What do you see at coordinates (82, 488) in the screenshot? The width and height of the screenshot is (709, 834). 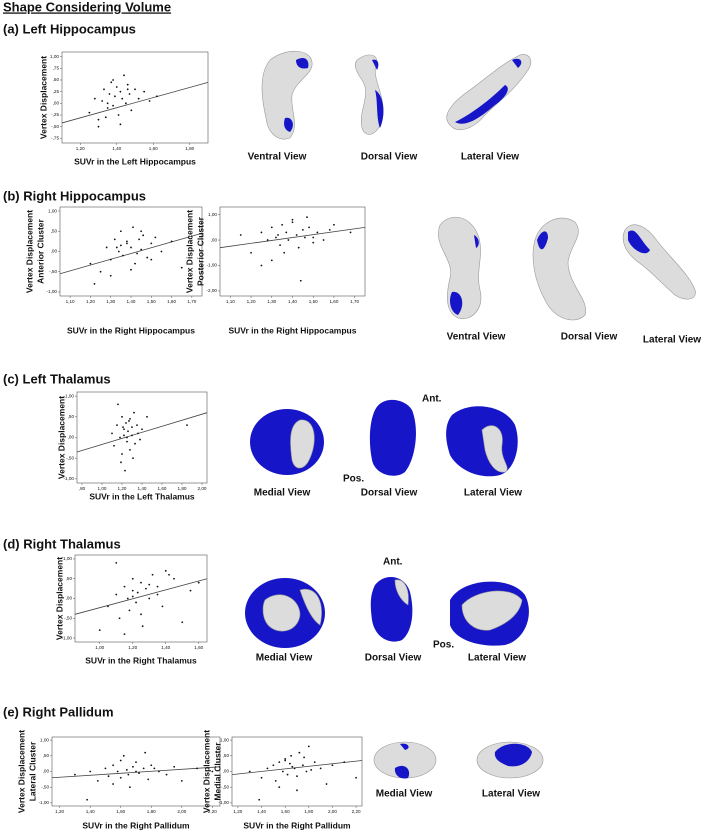 I see `x-tick-label: ,80` at bounding box center [82, 488].